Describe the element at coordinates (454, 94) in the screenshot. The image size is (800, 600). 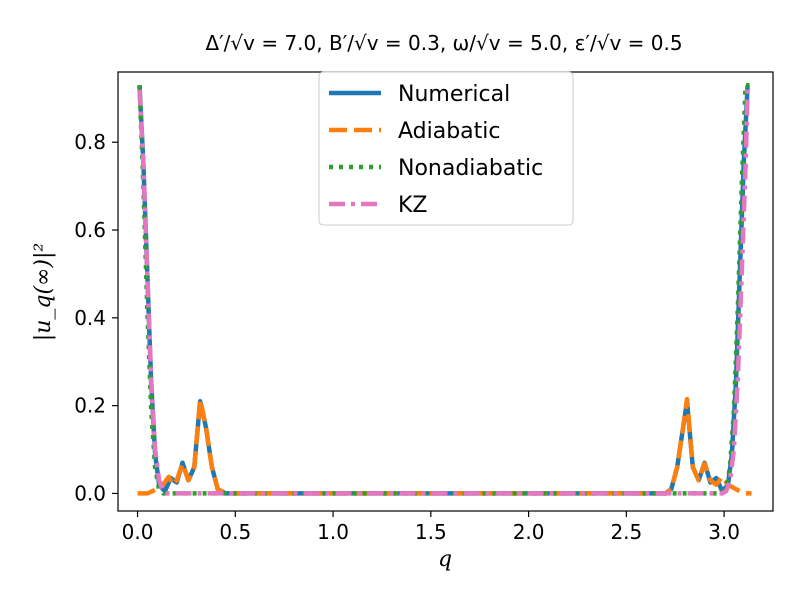
I see `legend-label-numerical: Numerical` at that location.